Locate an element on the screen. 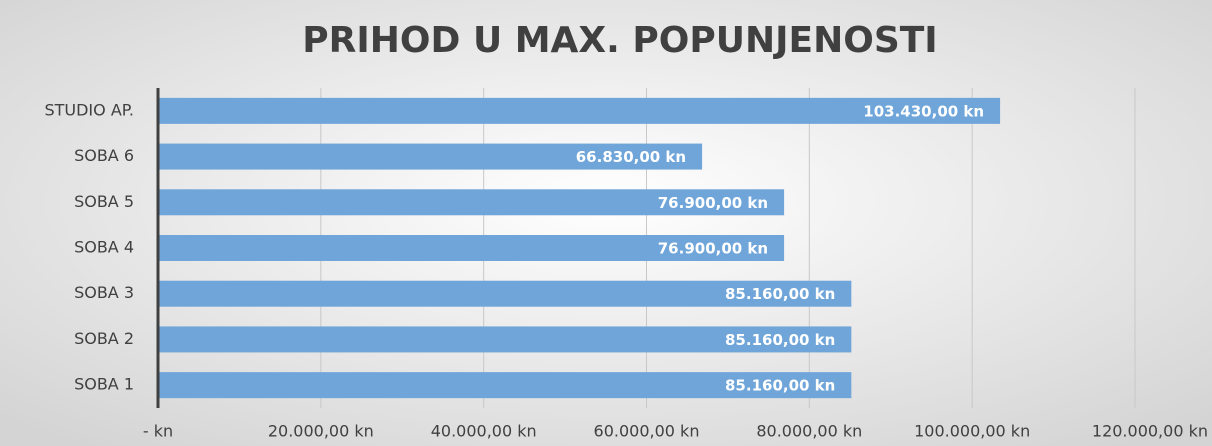 The image size is (1212, 446). x-tick-label: 80.000,00 kn is located at coordinates (809, 431).